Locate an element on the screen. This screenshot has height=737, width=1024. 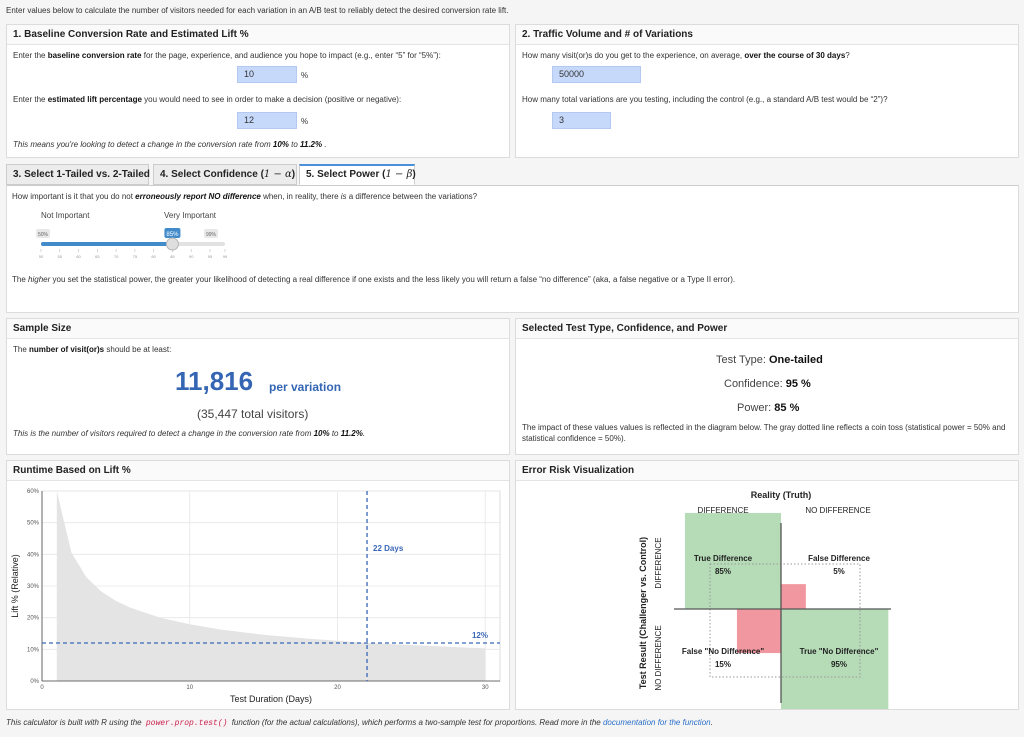
slider-fill is located at coordinates (107, 244).